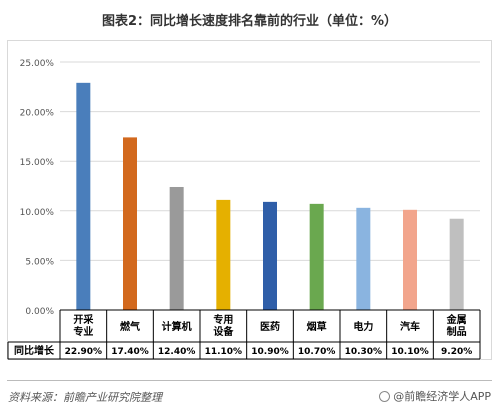 The width and height of the screenshot is (499, 412). I want to click on category-label: 燃气, so click(130, 326).